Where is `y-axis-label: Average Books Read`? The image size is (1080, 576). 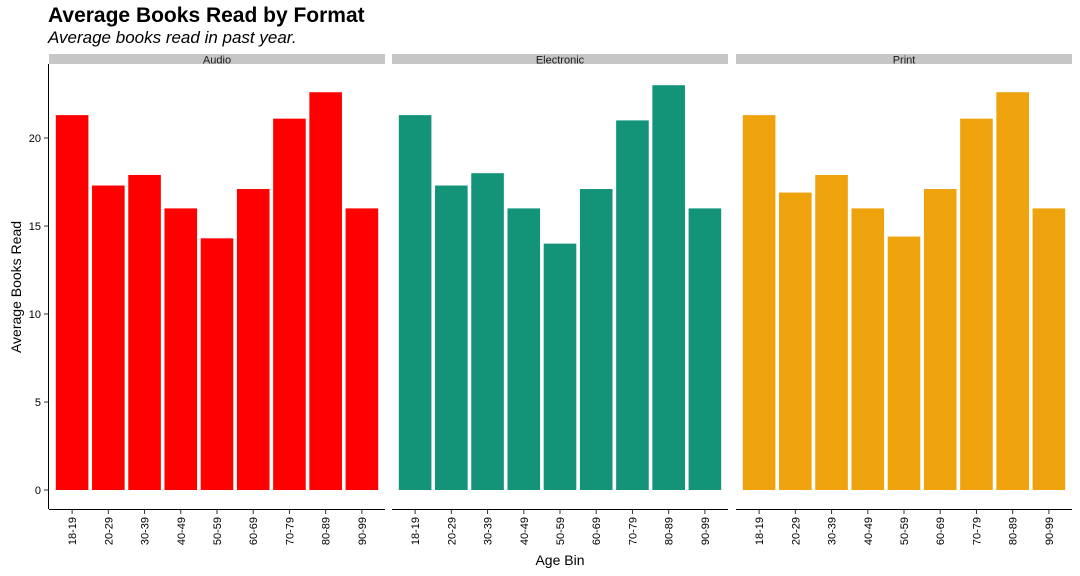 y-axis-label: Average Books Read is located at coordinates (16, 287).